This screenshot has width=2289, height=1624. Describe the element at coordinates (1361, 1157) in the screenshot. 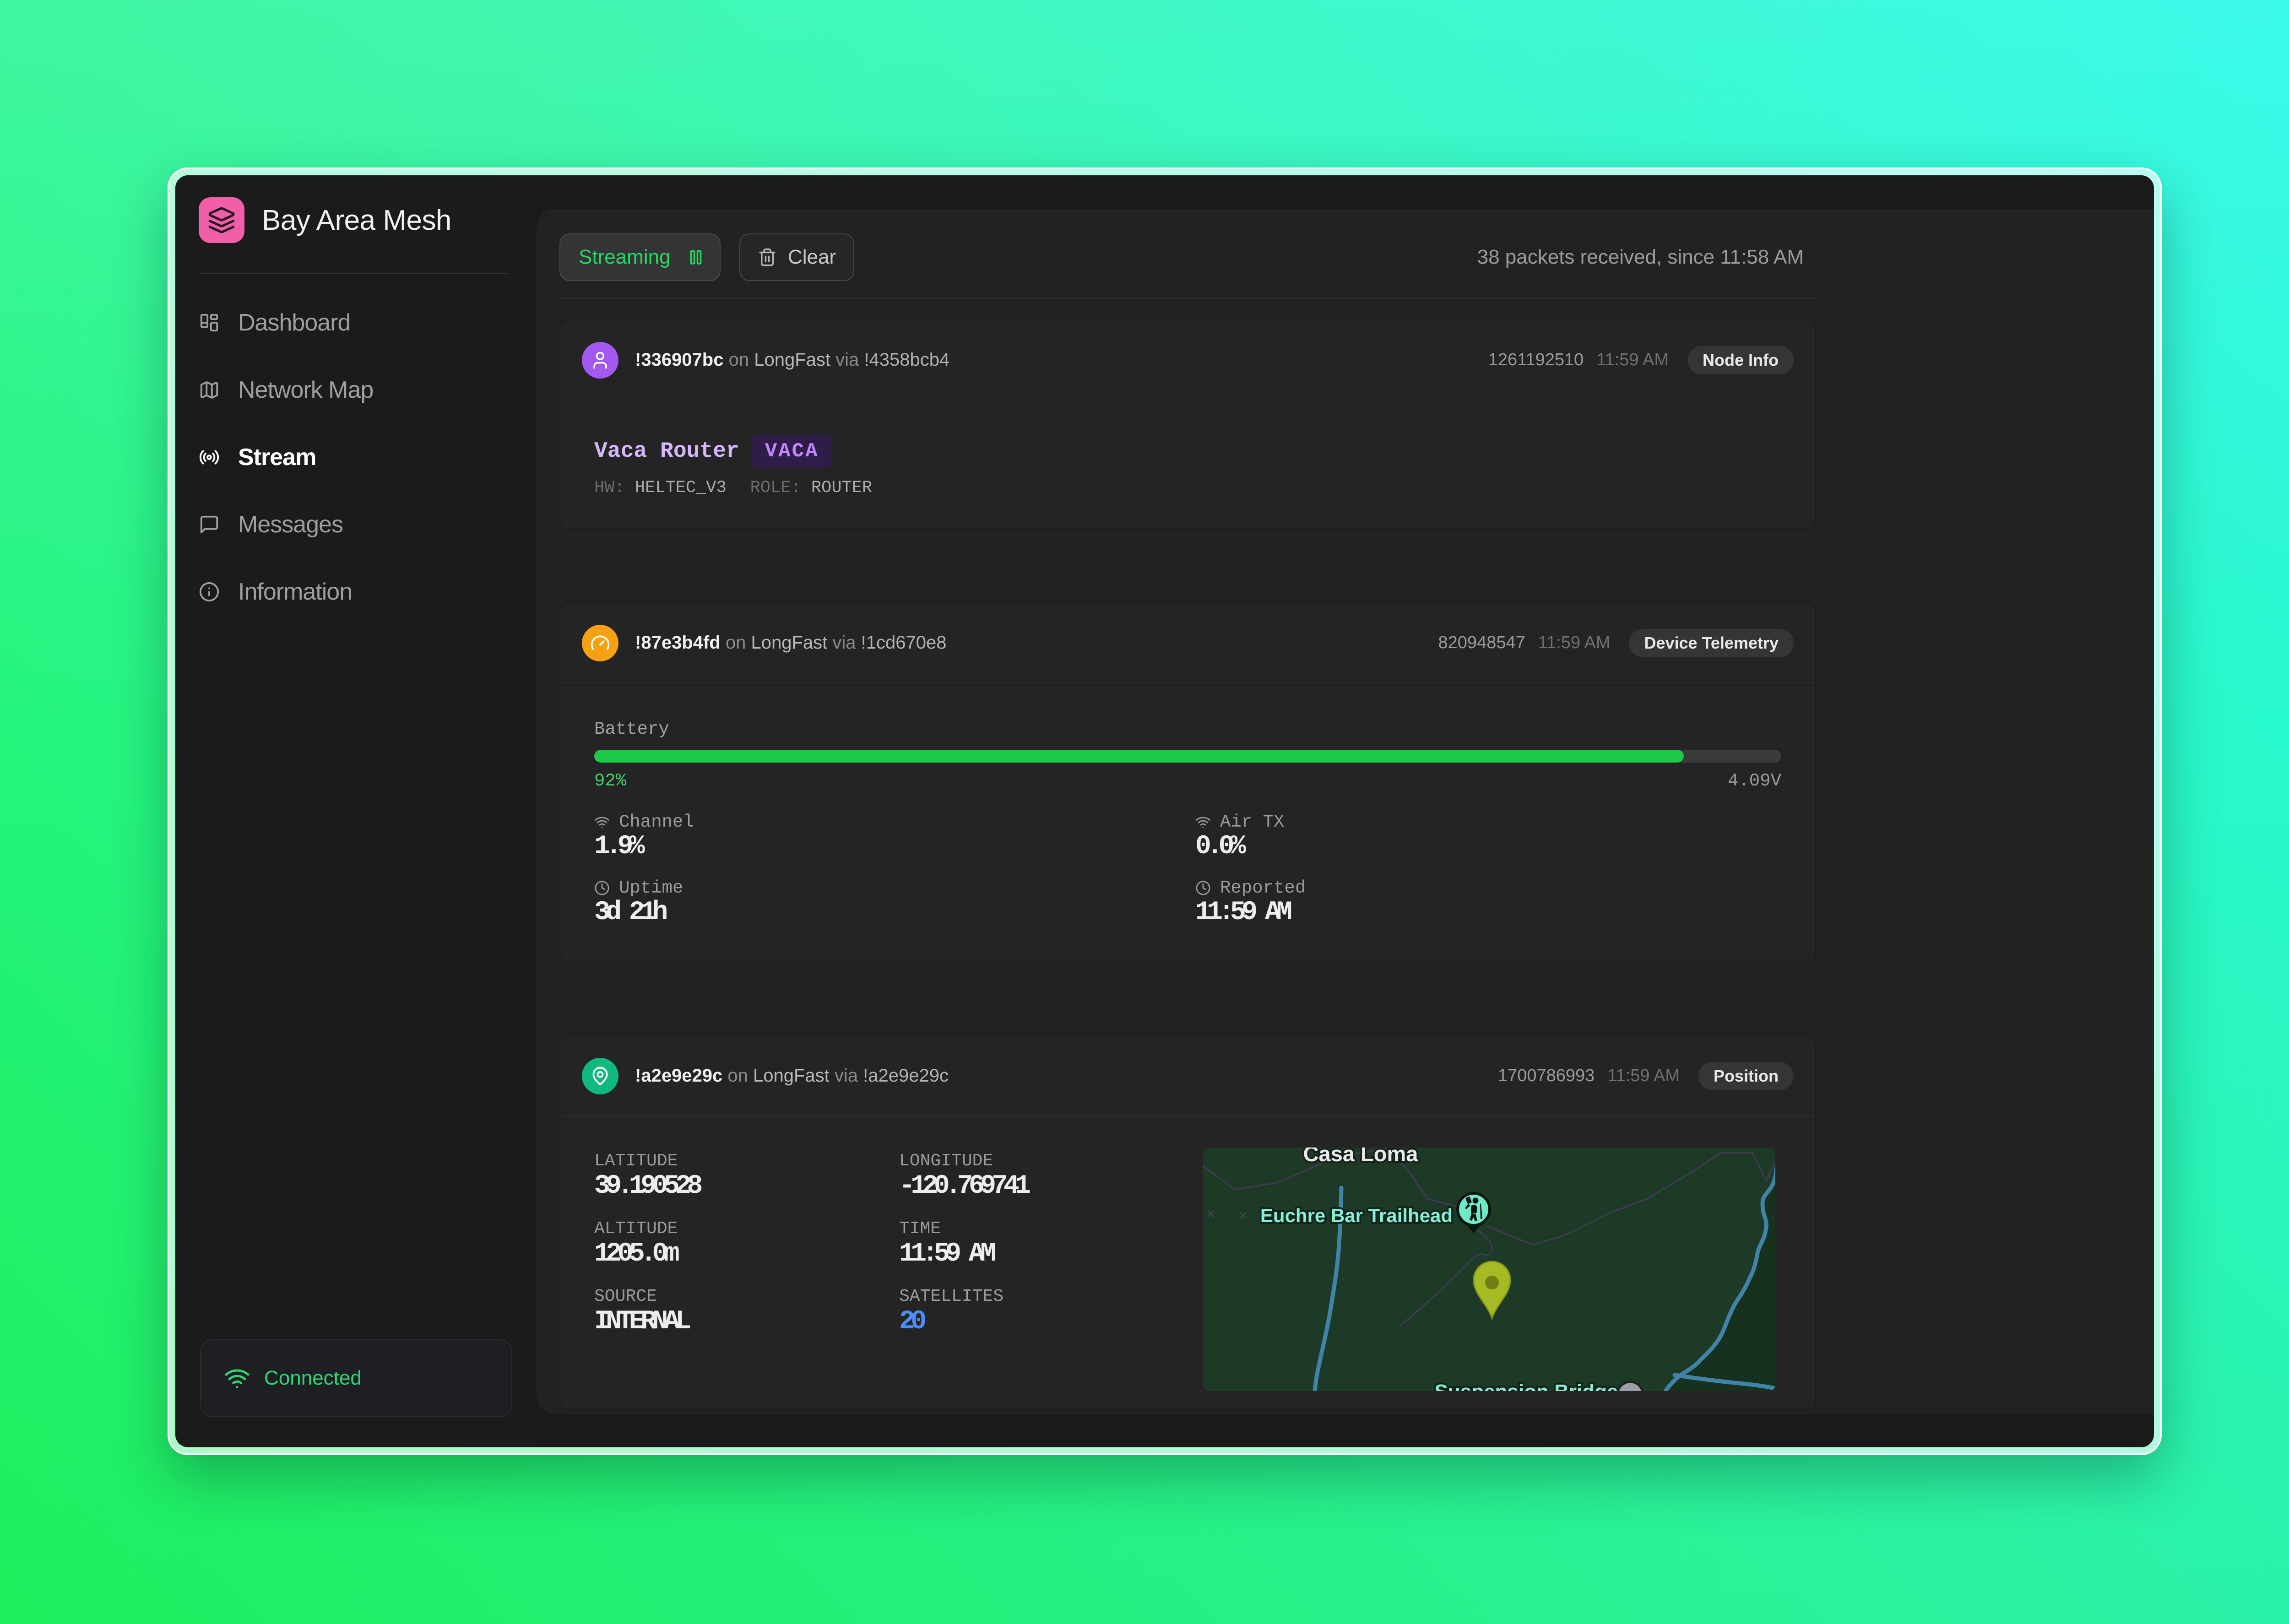

I see `svg-text: Casa Loma` at that location.